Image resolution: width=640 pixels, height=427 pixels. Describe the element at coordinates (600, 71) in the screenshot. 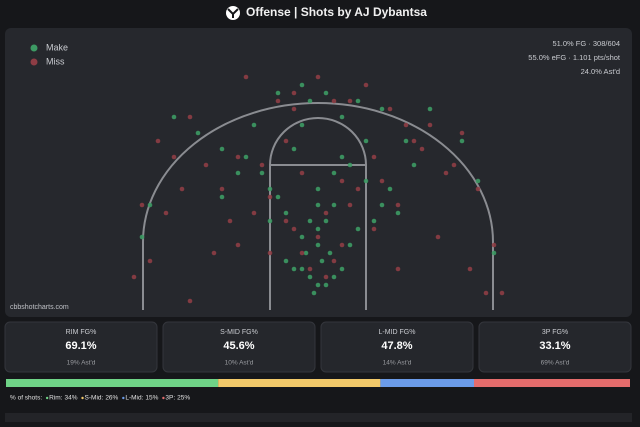

I see `stat-line: 24.0% Ast'd` at that location.